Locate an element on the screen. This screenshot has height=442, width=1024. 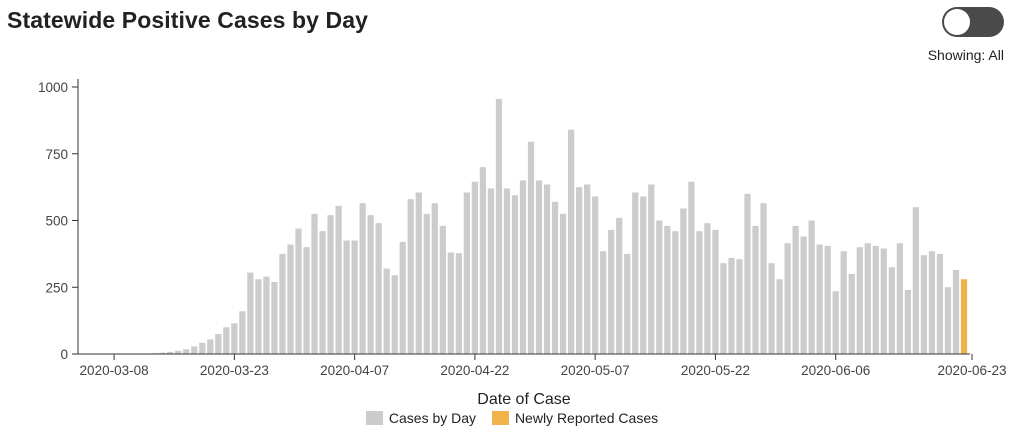
x-tick-label: 2020-06-06 is located at coordinates (835, 370).